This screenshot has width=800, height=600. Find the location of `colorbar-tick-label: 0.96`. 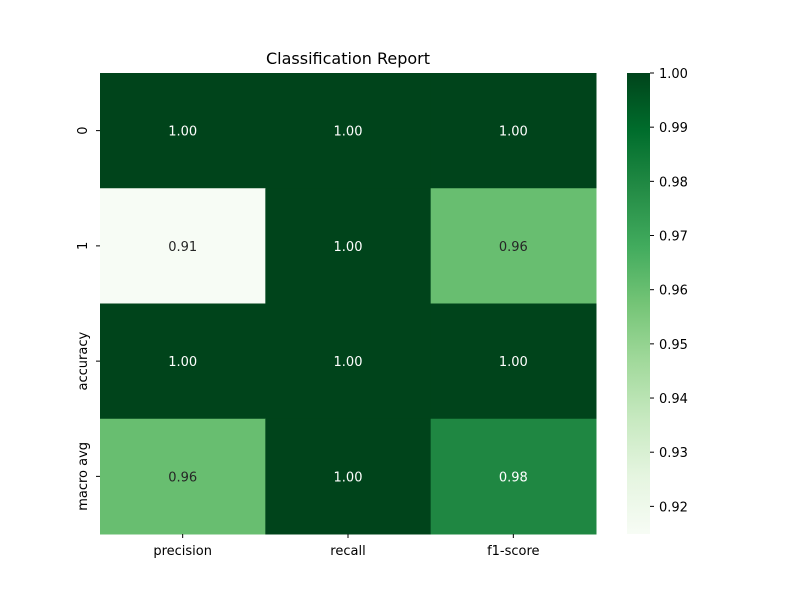

colorbar-tick-label: 0.96 is located at coordinates (673, 291).